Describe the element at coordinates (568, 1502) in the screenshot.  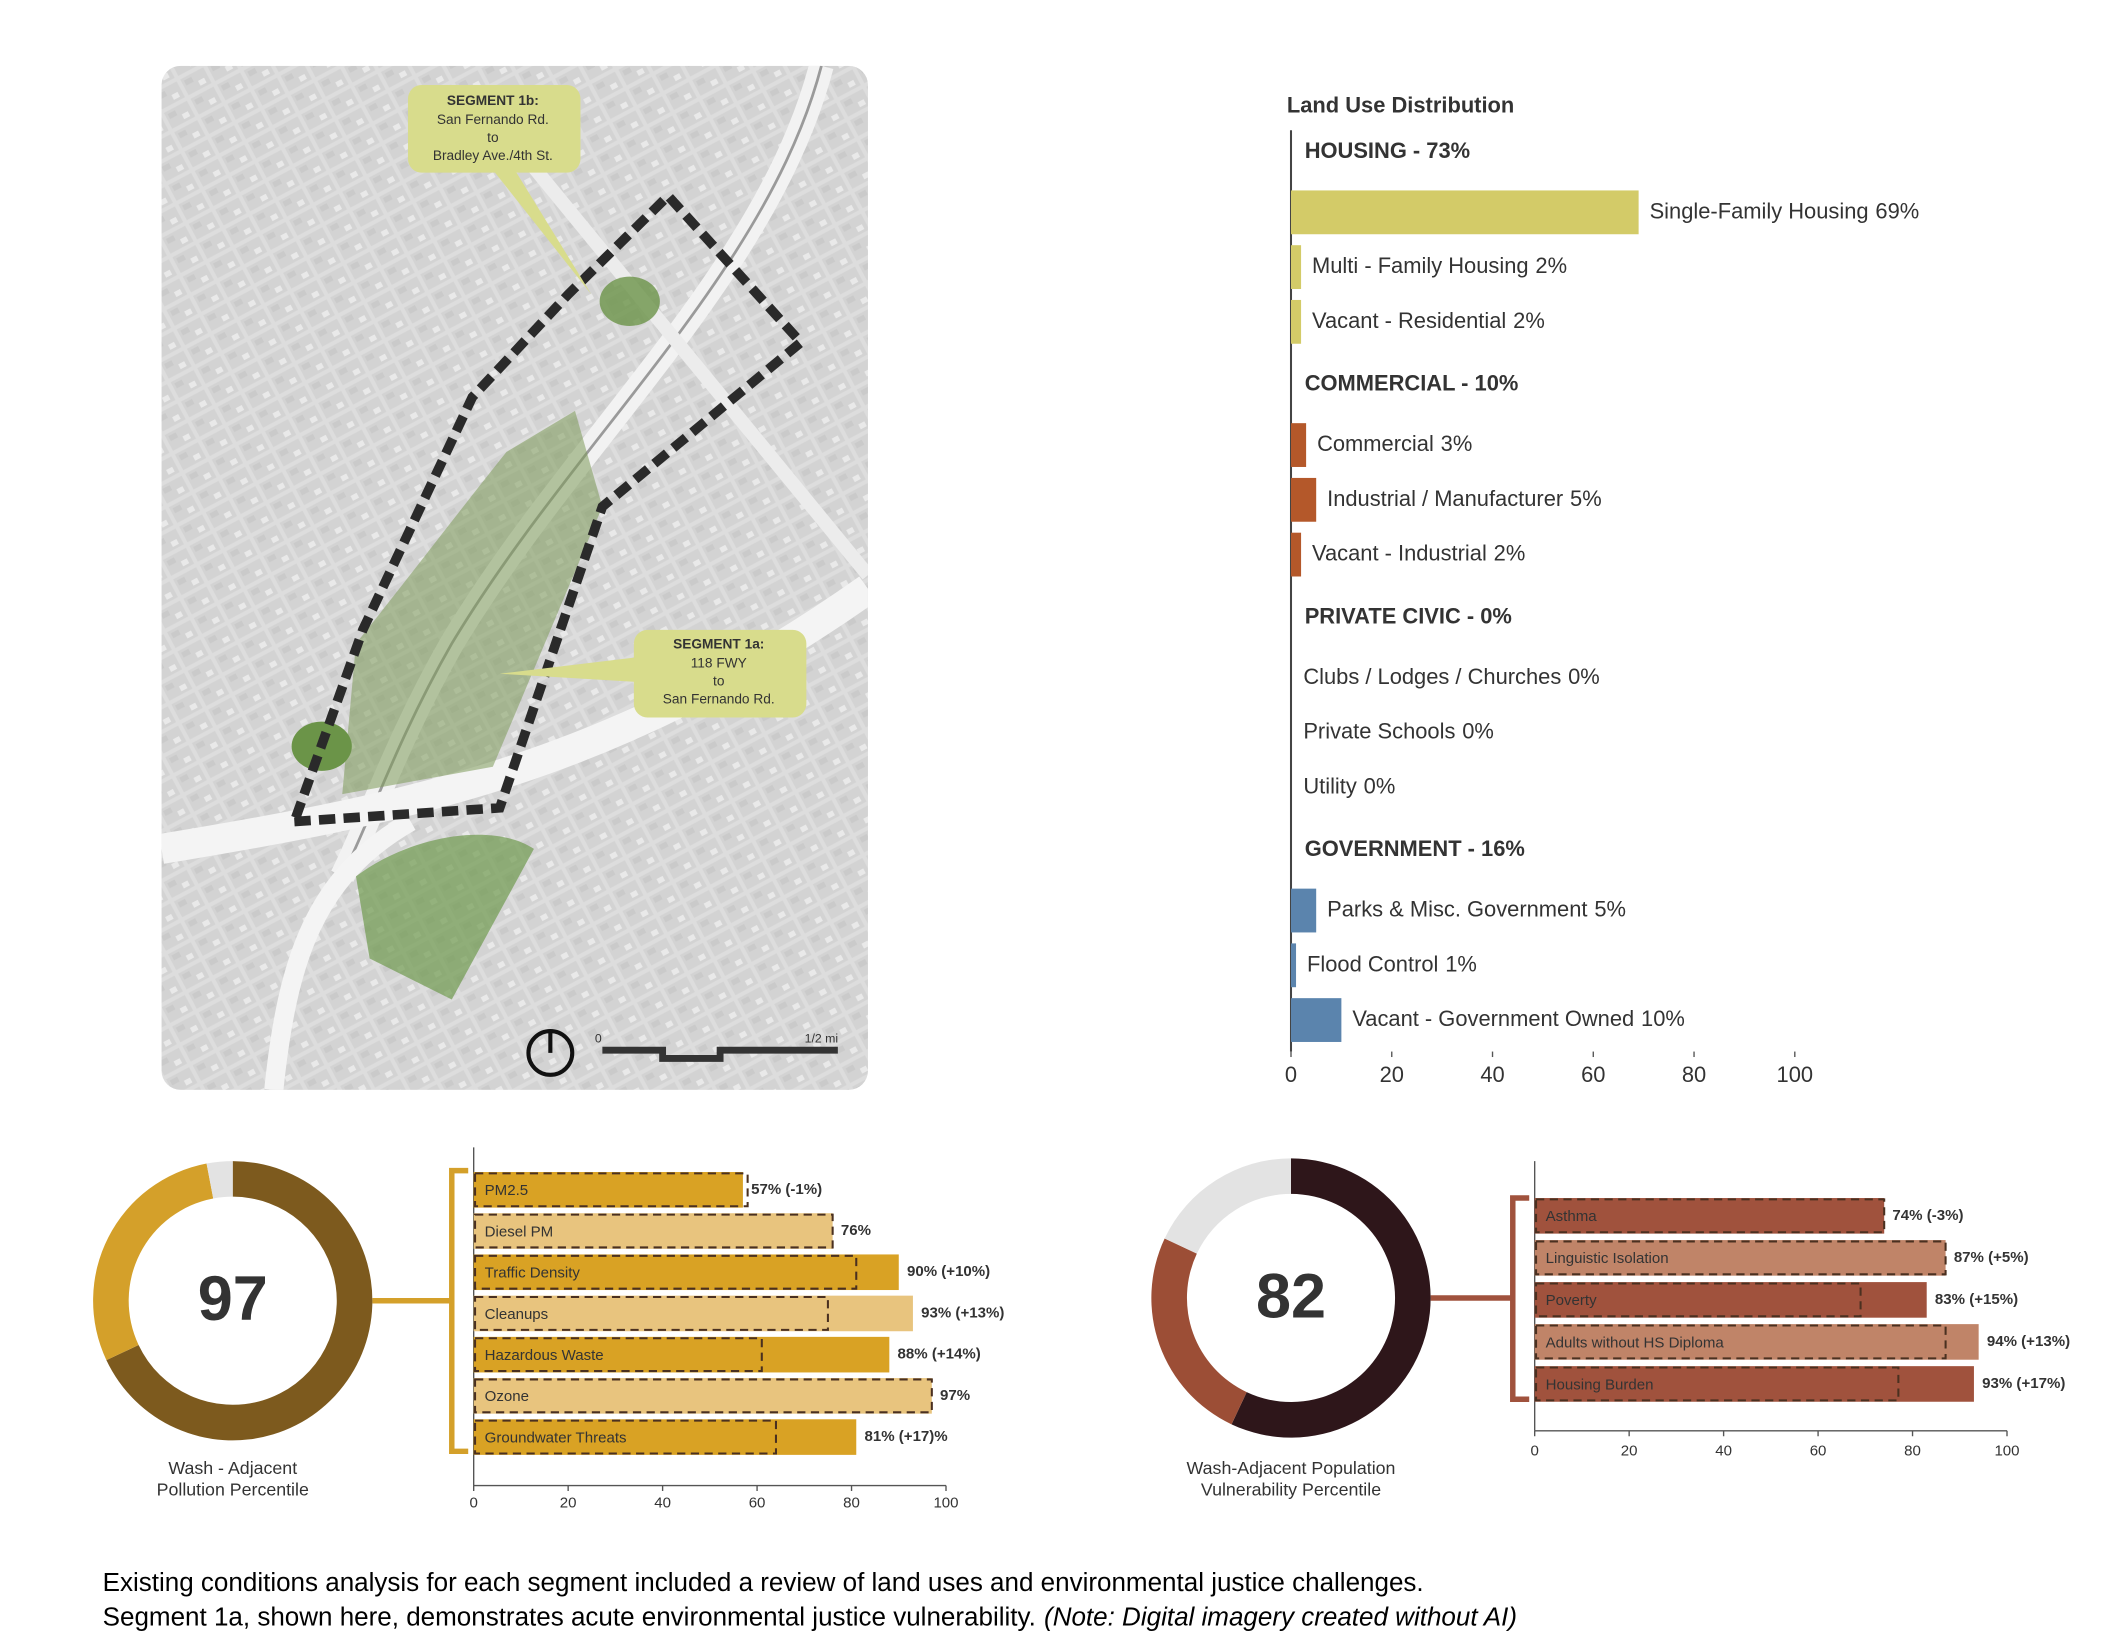
I see `x-tick-label: 20` at that location.